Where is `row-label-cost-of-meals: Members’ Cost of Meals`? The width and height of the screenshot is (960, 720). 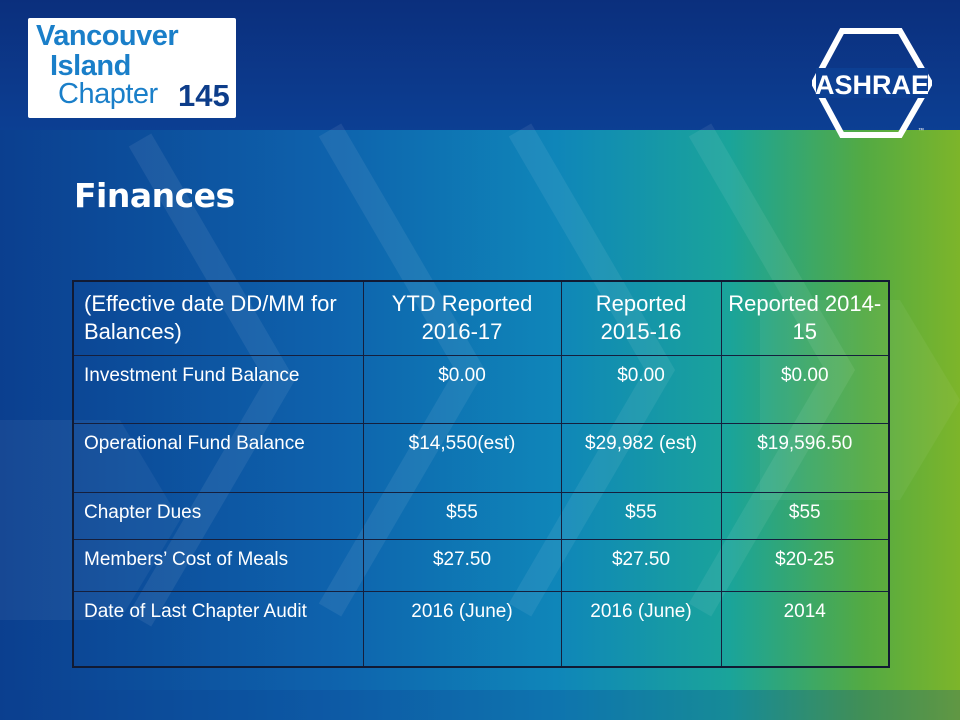 row-label-cost-of-meals: Members’ Cost of Meals is located at coordinates (218, 565).